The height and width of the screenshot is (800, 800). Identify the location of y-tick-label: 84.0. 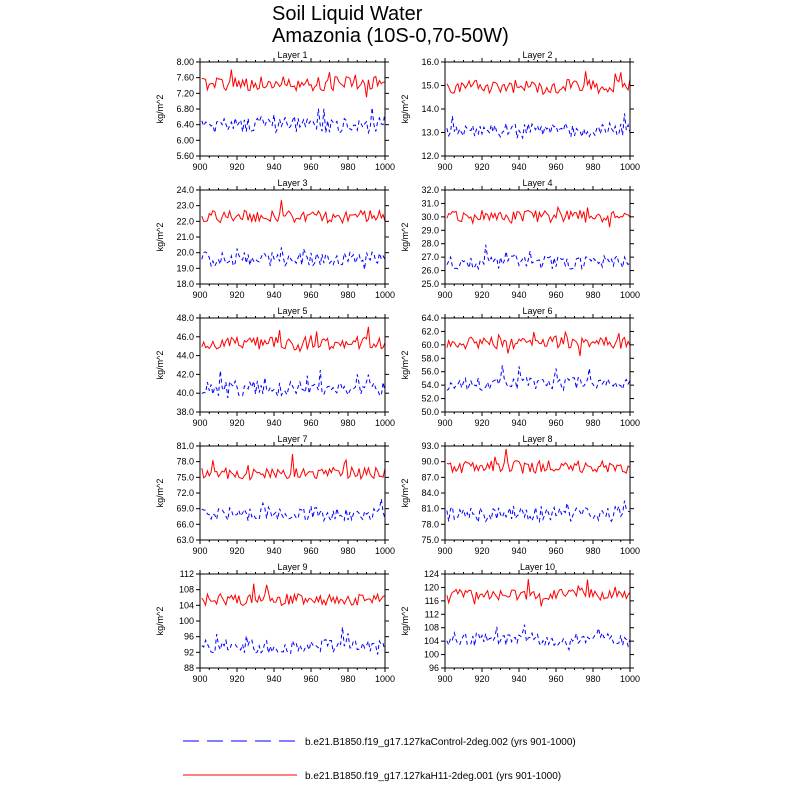
(430, 493).